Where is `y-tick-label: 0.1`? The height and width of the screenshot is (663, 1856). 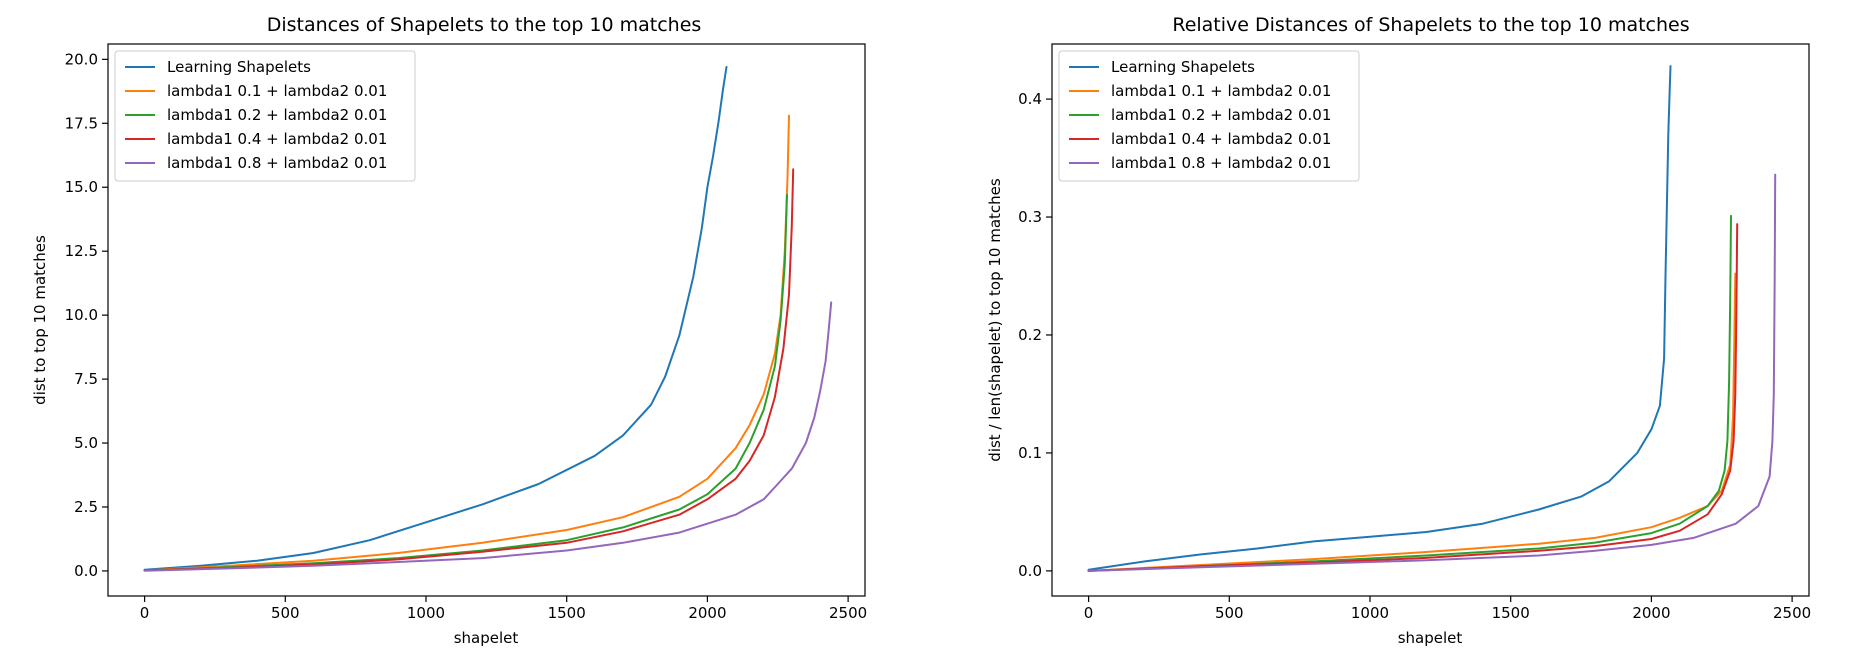
y-tick-label: 0.1 is located at coordinates (1030, 453).